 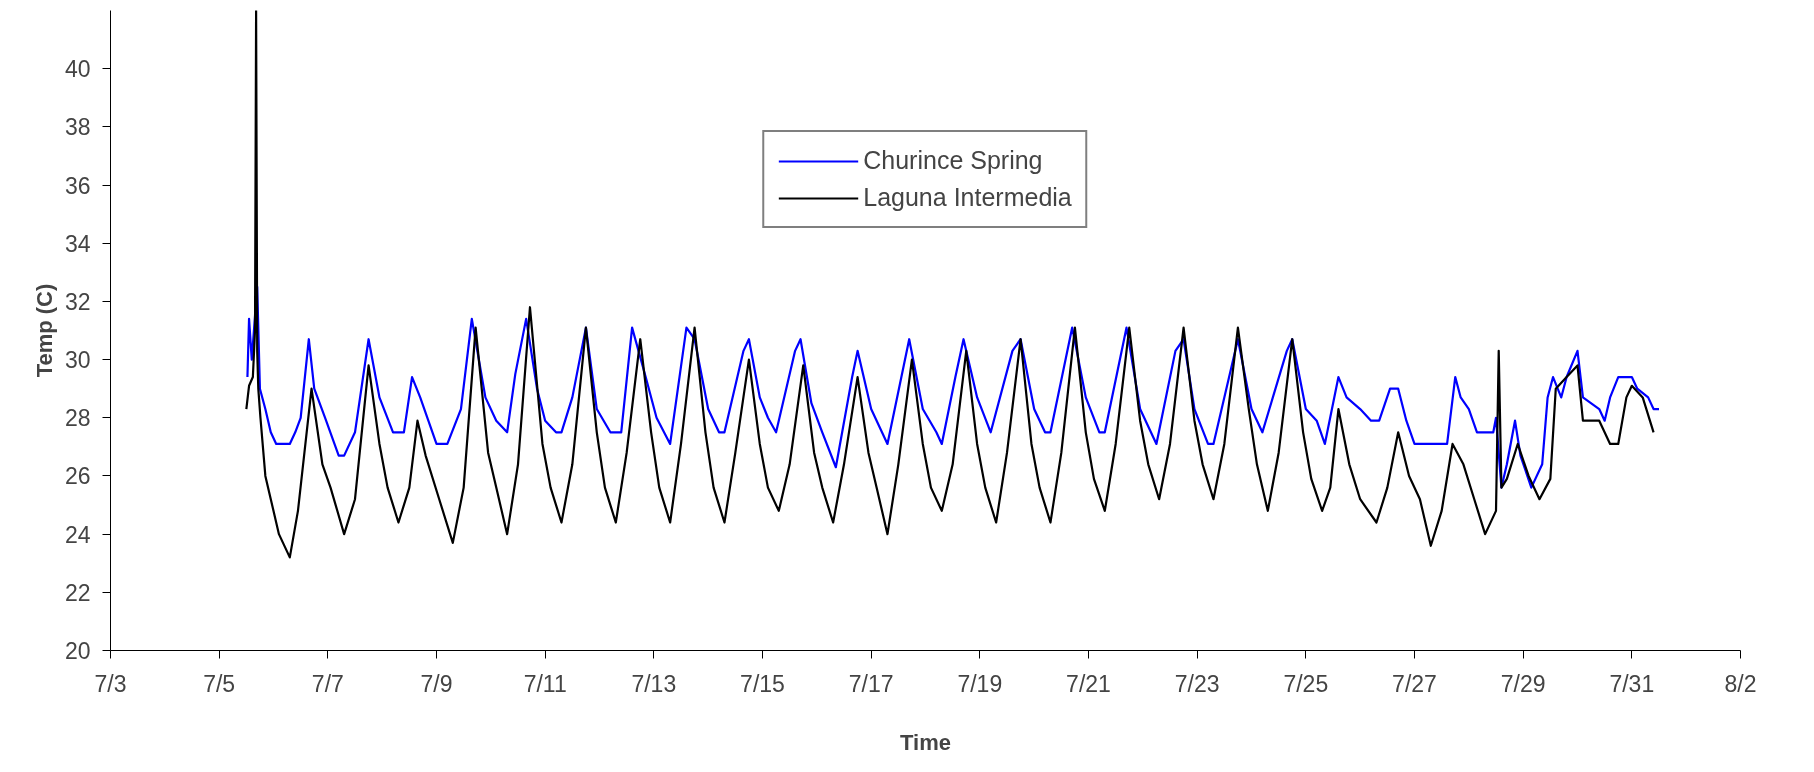 I want to click on y-tick-label: 32, so click(x=77, y=301).